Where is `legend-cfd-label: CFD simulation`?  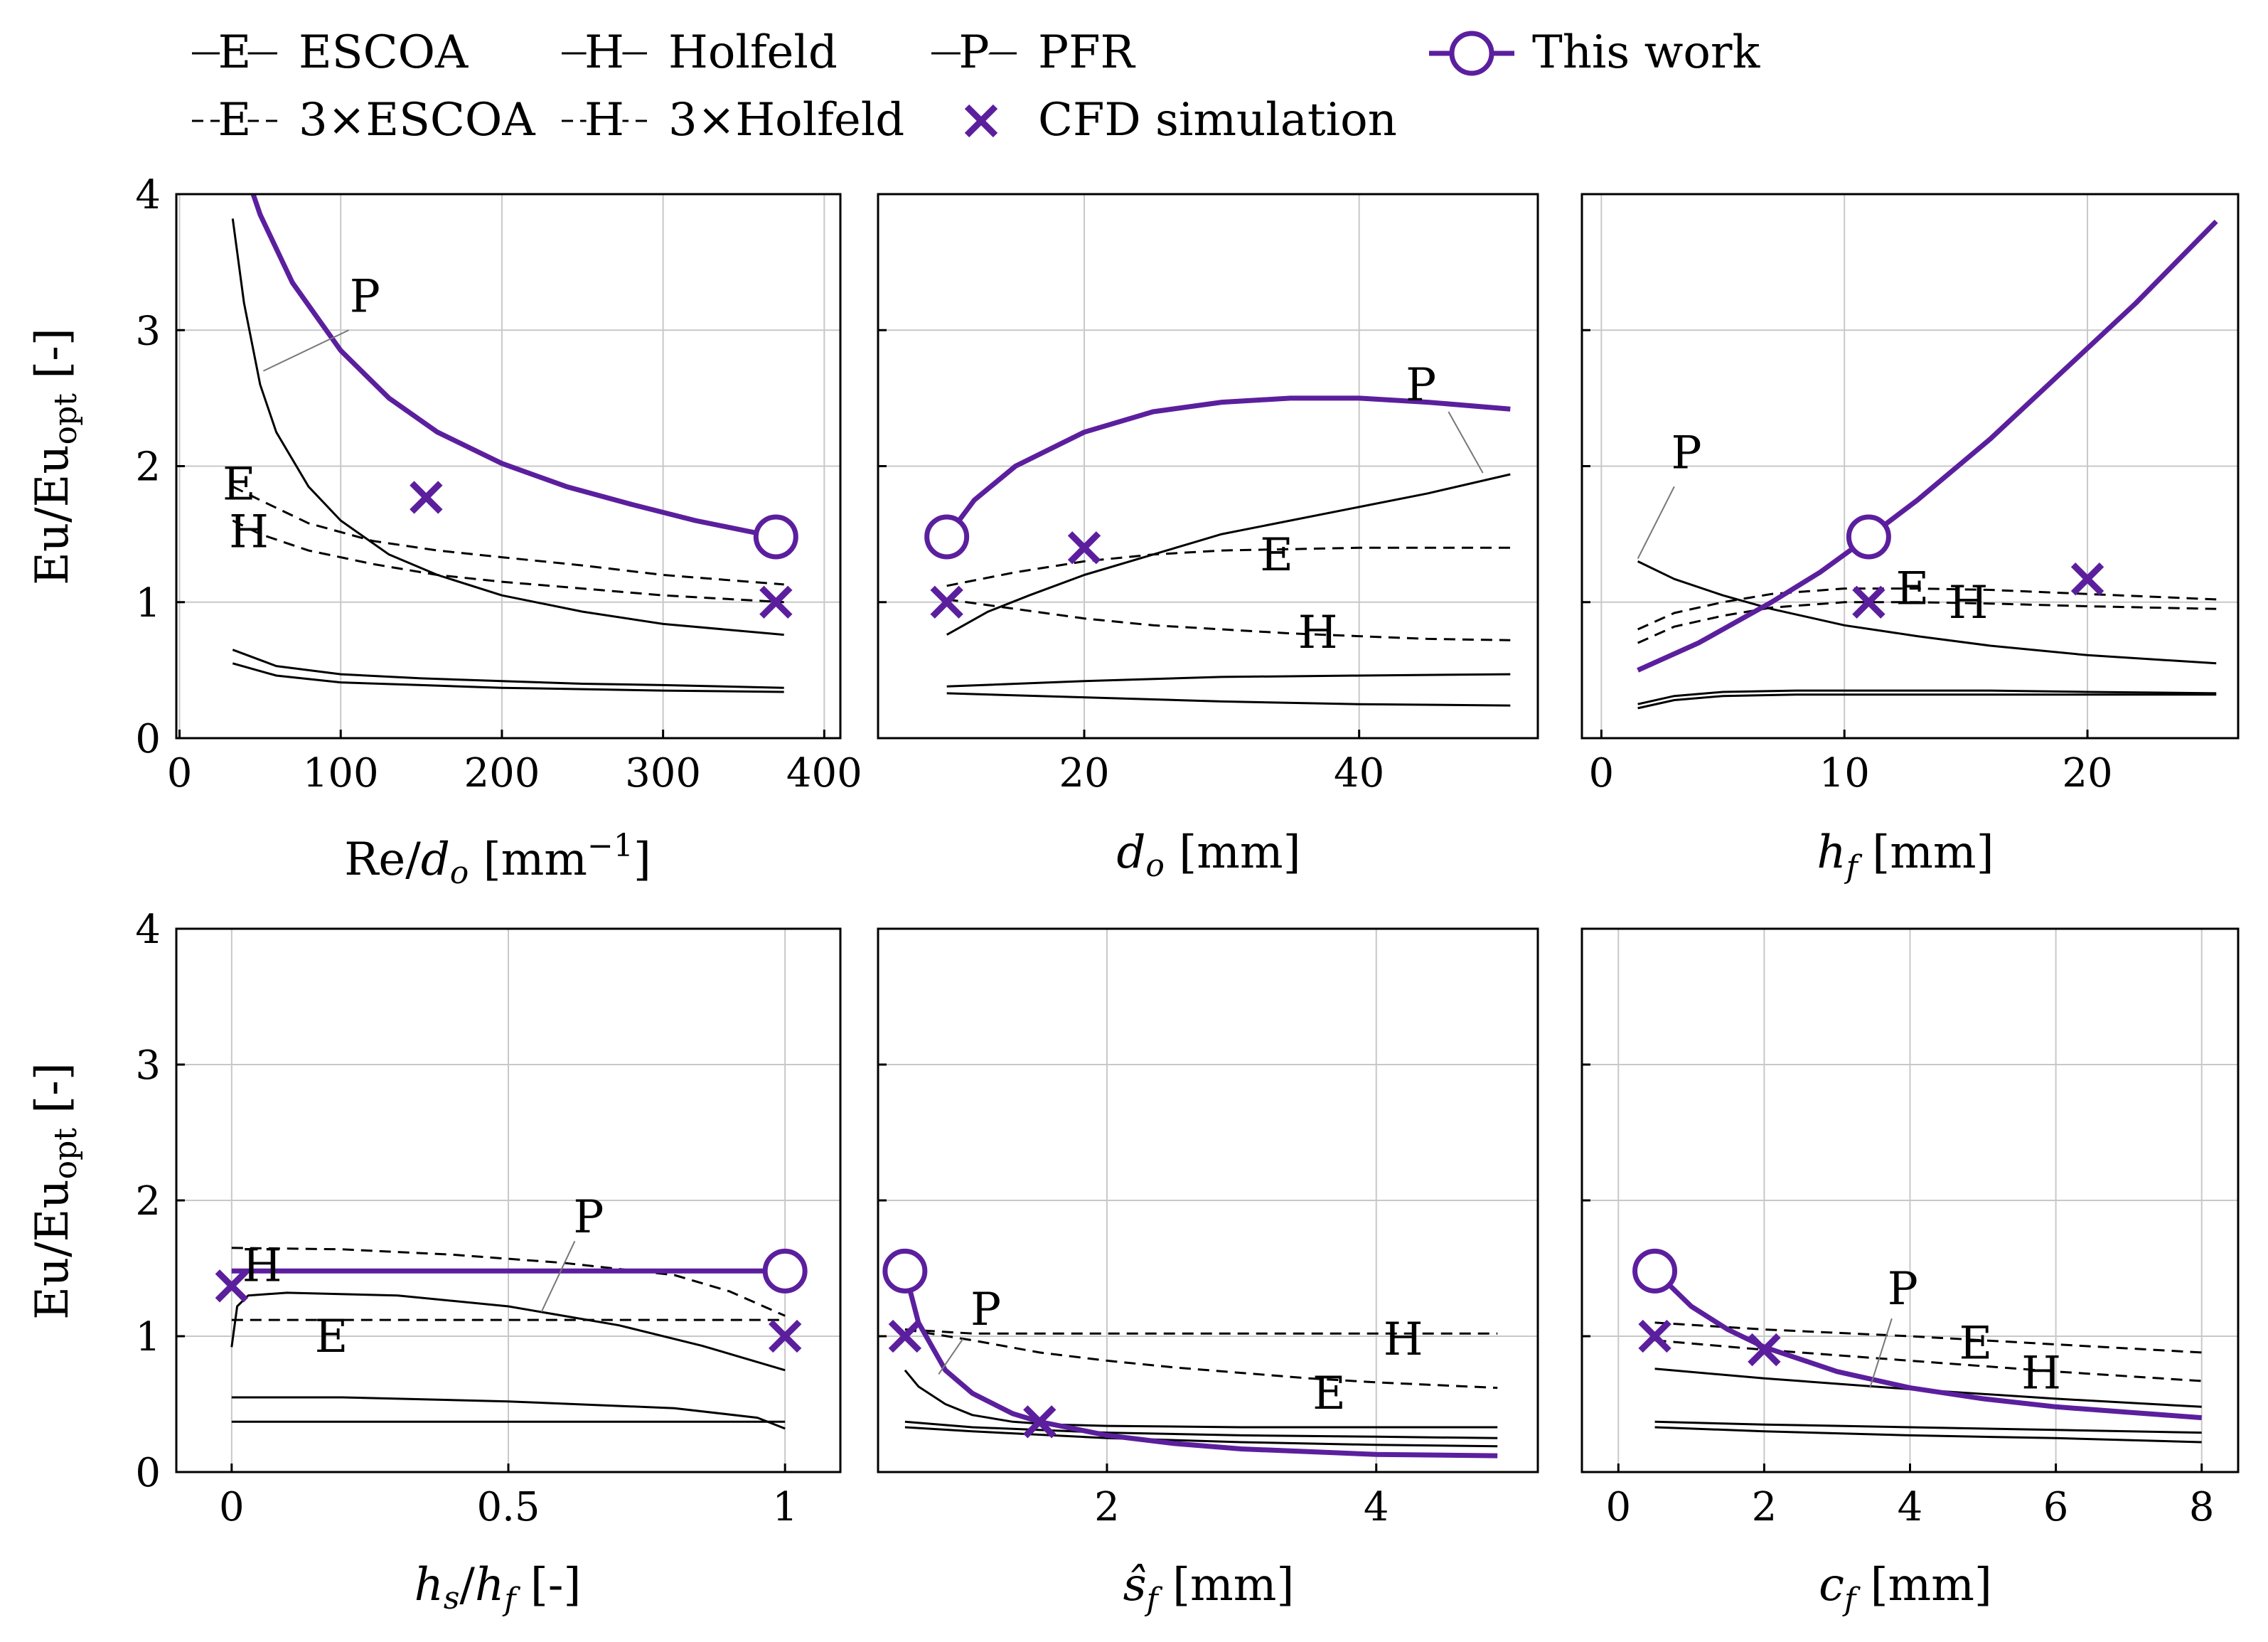
legend-cfd-label: CFD simulation is located at coordinates (1217, 120).